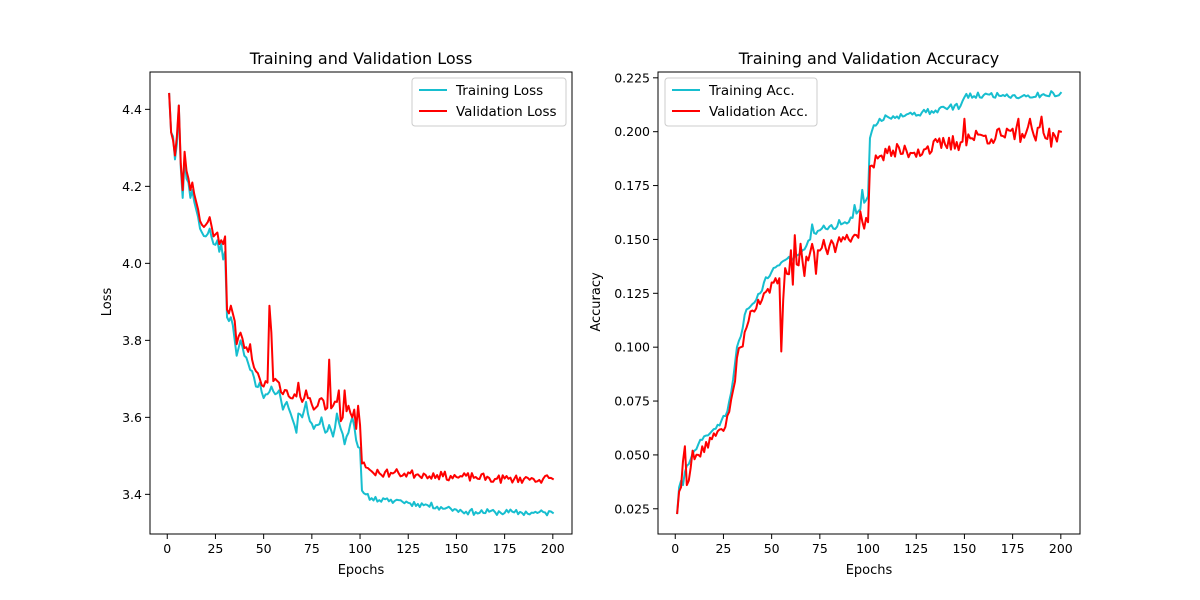 This screenshot has width=1200, height=600. Describe the element at coordinates (869, 58) in the screenshot. I see `accuracy-chart-title: Training and Validation Accuracy` at that location.